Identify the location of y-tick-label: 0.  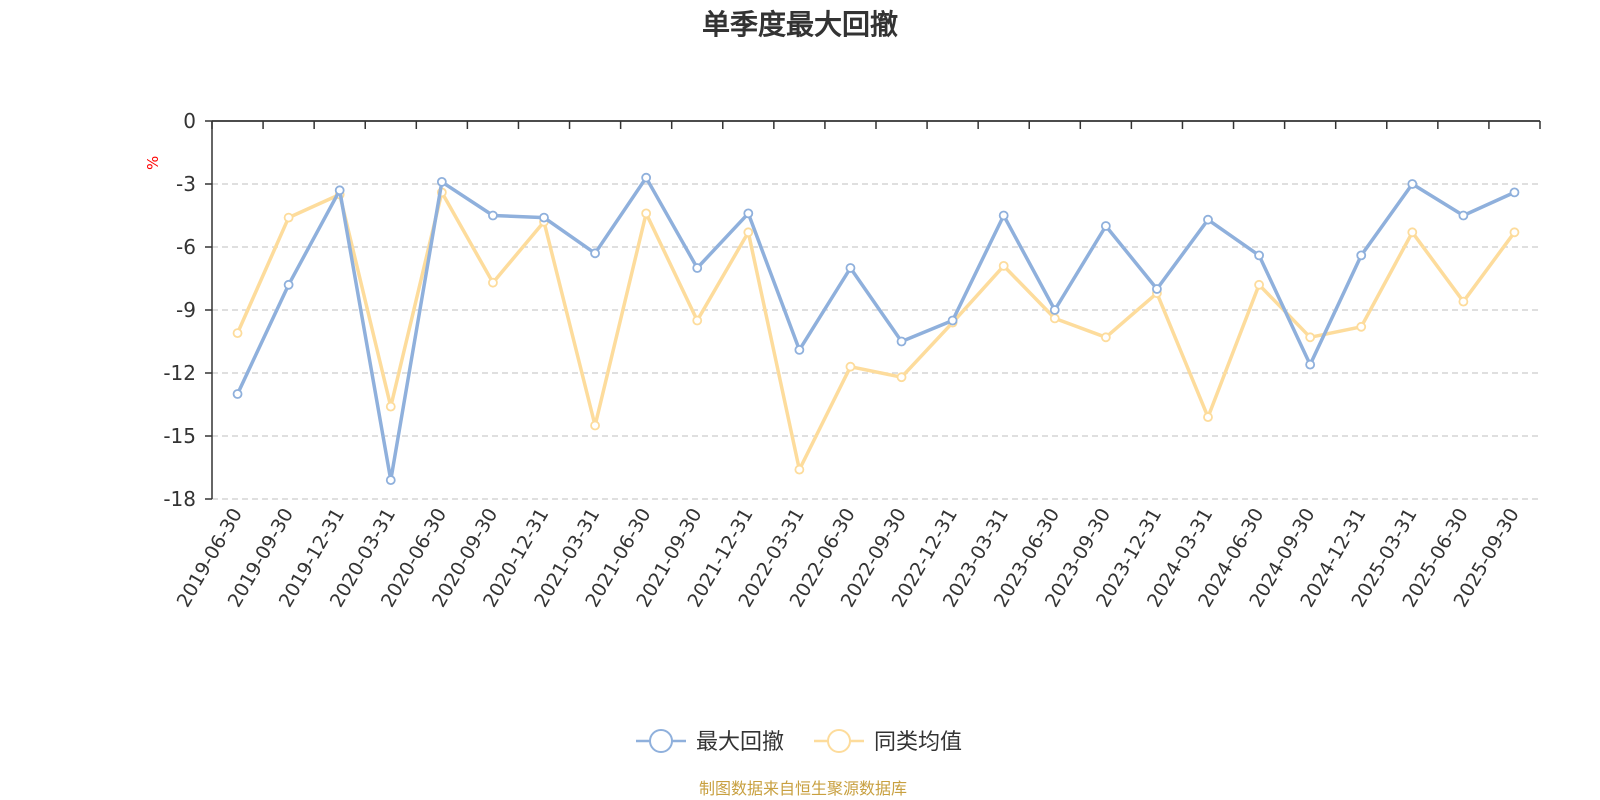
(189, 121).